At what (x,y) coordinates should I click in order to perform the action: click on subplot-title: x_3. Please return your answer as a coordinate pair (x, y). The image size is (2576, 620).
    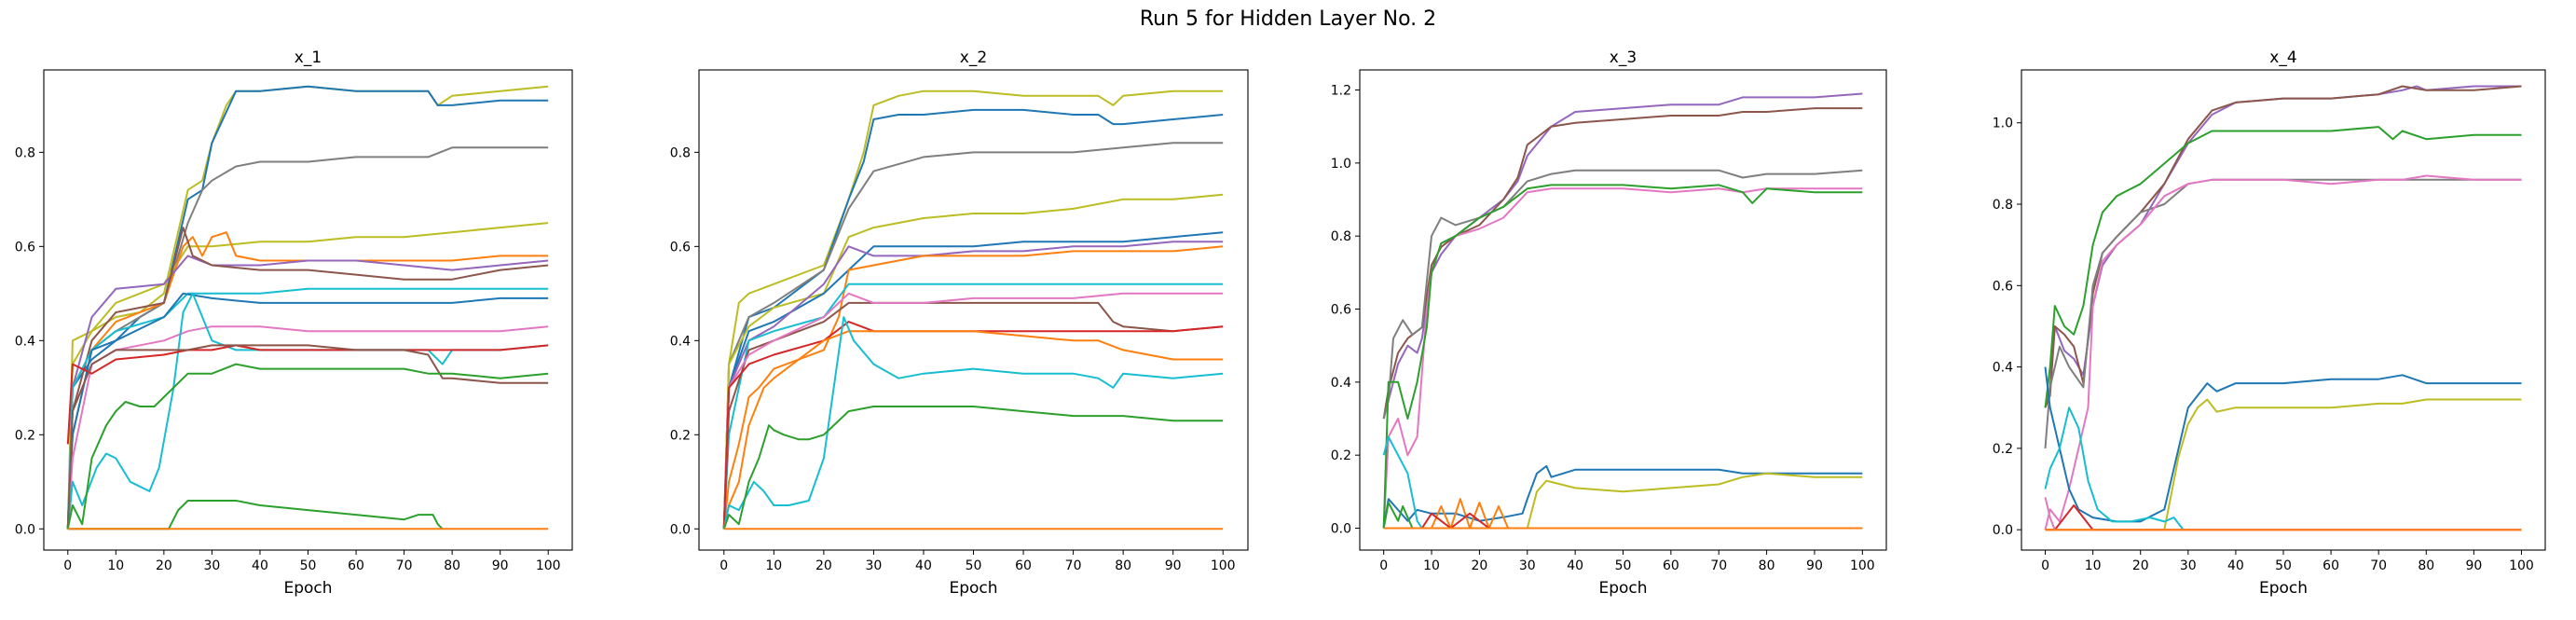
    Looking at the image, I should click on (1623, 57).